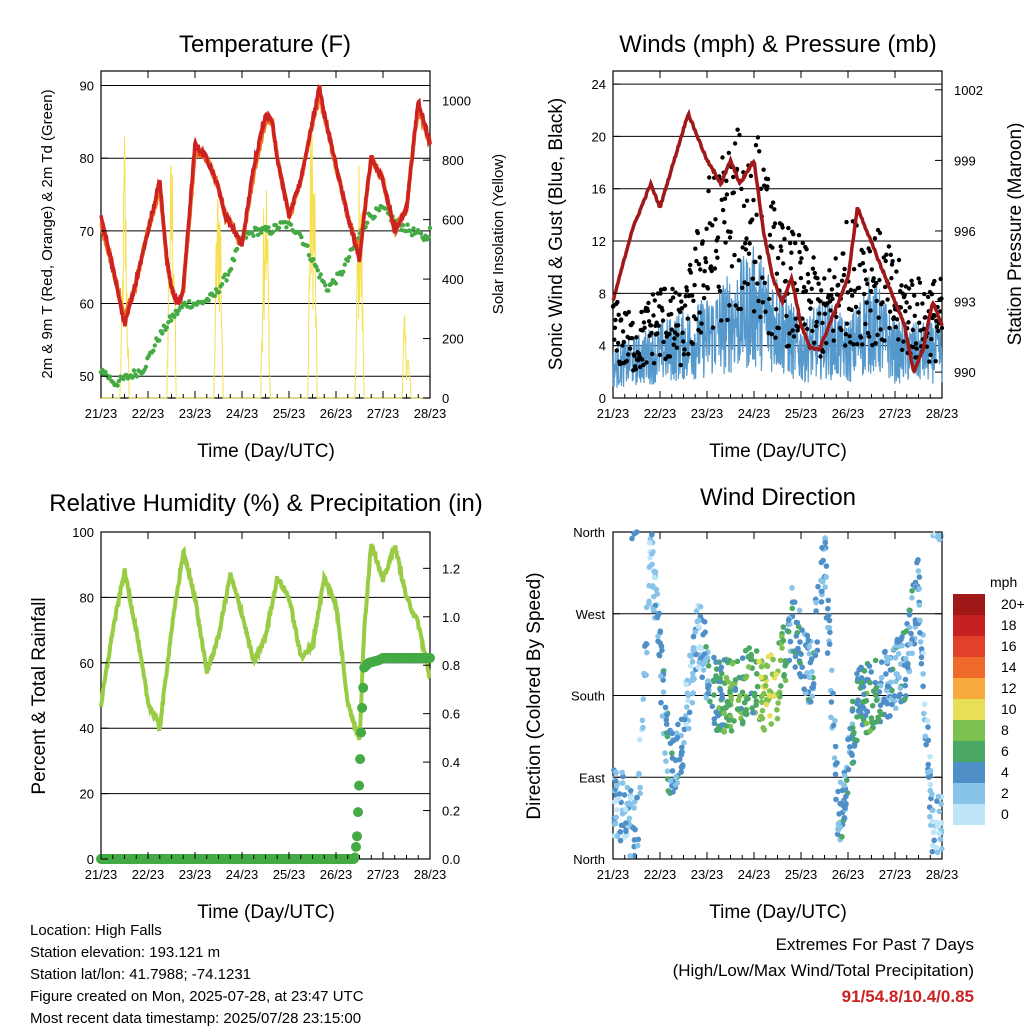  I want to click on y2-tick-label: 1000, so click(456, 101).